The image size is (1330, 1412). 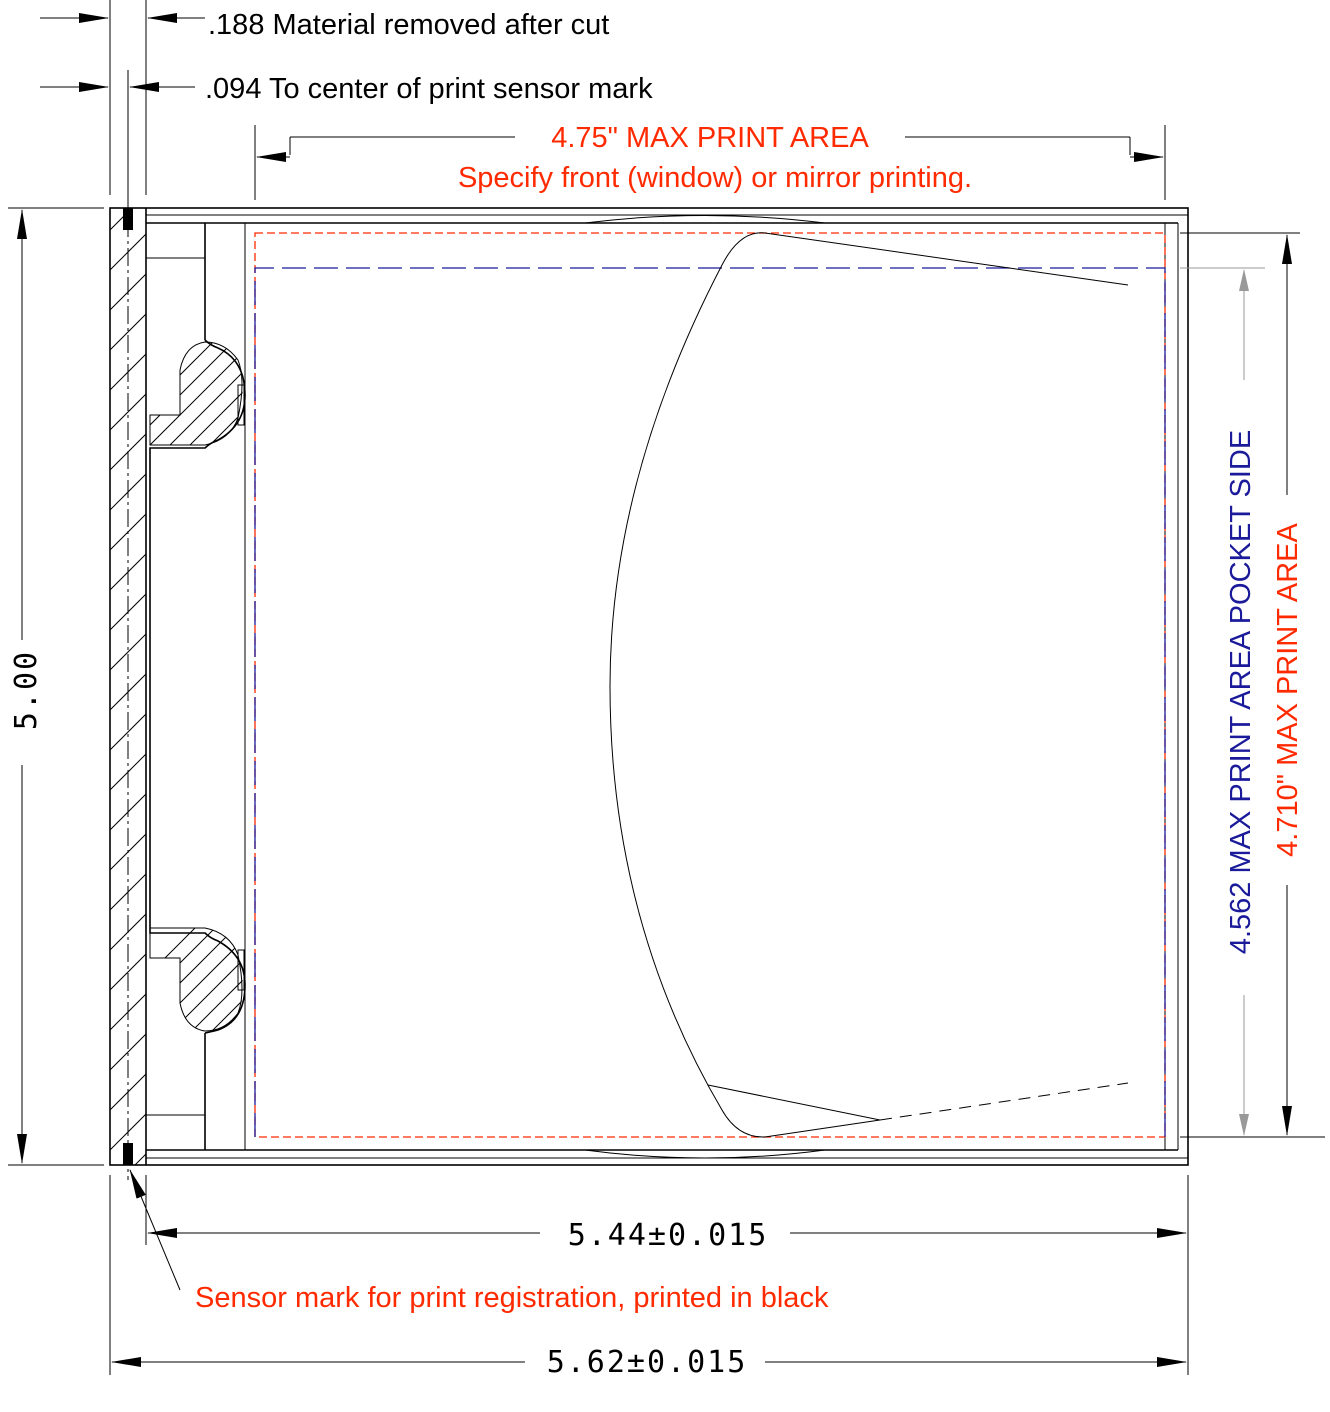 I want to click on sensor-center-note: .094 To center of print sensor mark, so click(x=346, y=132).